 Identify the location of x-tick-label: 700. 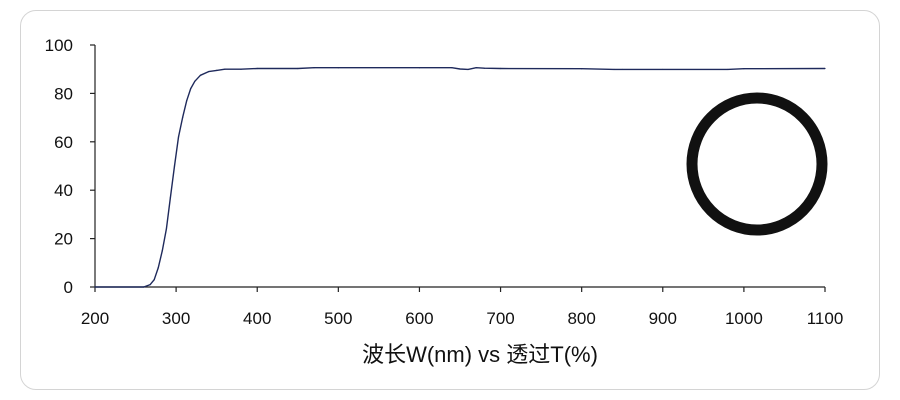
(500, 318).